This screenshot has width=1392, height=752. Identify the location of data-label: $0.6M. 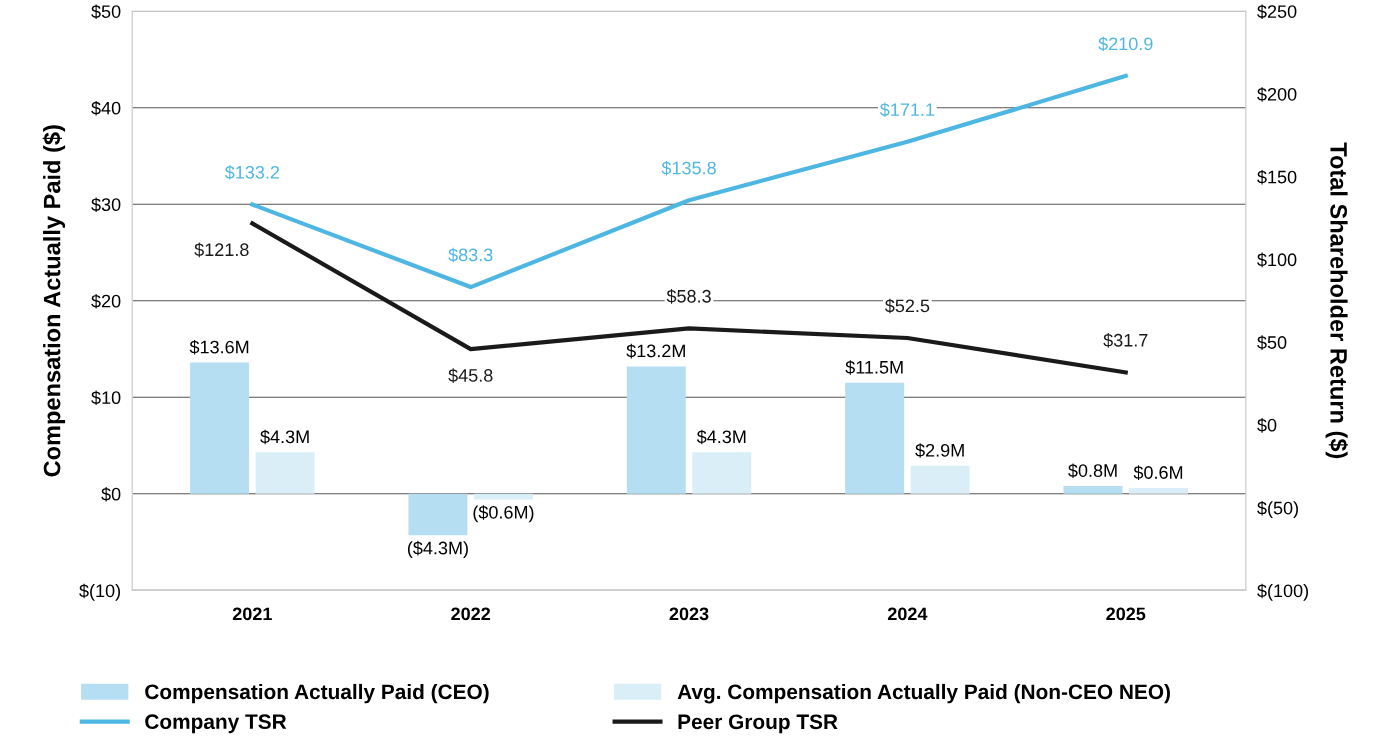
(1158, 472).